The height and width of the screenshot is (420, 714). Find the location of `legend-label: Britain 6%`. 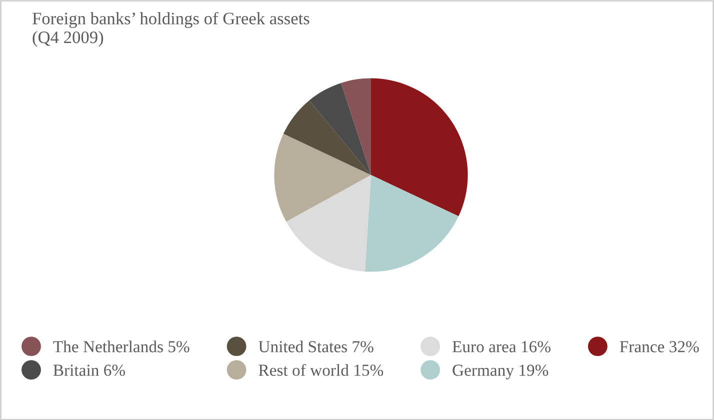

legend-label: Britain 6% is located at coordinates (89, 370).